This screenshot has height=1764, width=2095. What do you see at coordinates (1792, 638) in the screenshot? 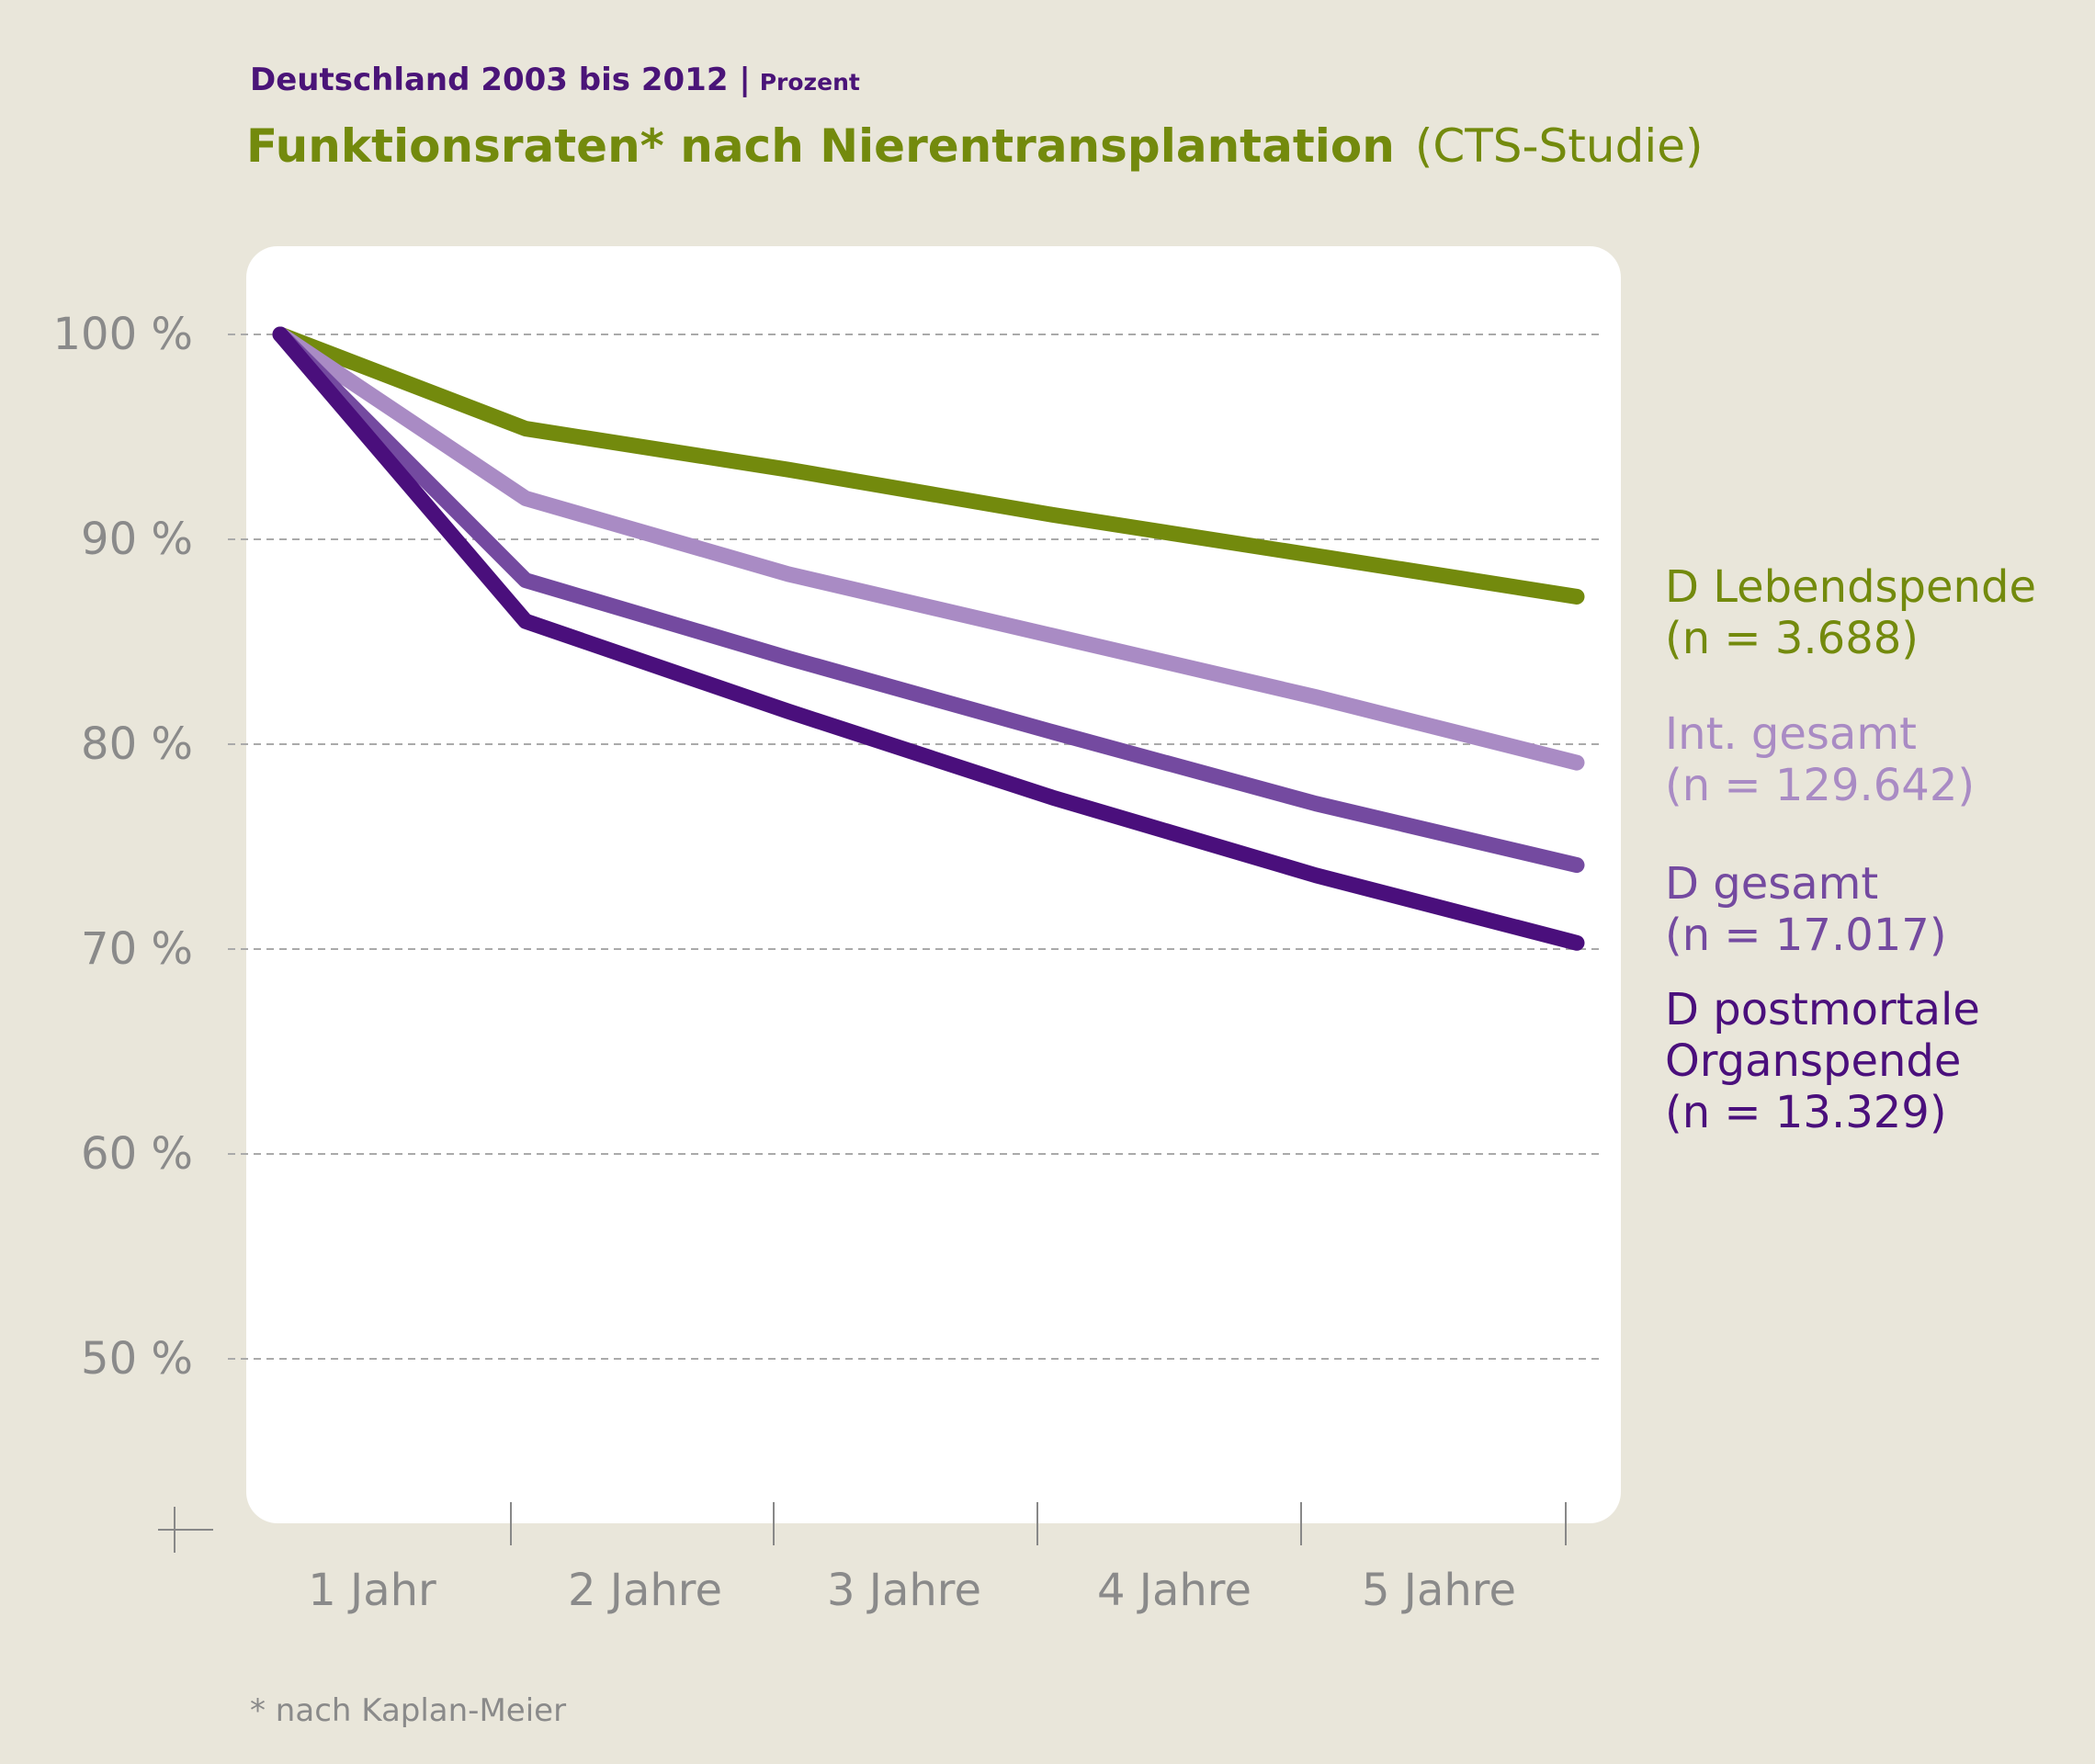
I see `legend-n: (n = 3.688)` at bounding box center [1792, 638].